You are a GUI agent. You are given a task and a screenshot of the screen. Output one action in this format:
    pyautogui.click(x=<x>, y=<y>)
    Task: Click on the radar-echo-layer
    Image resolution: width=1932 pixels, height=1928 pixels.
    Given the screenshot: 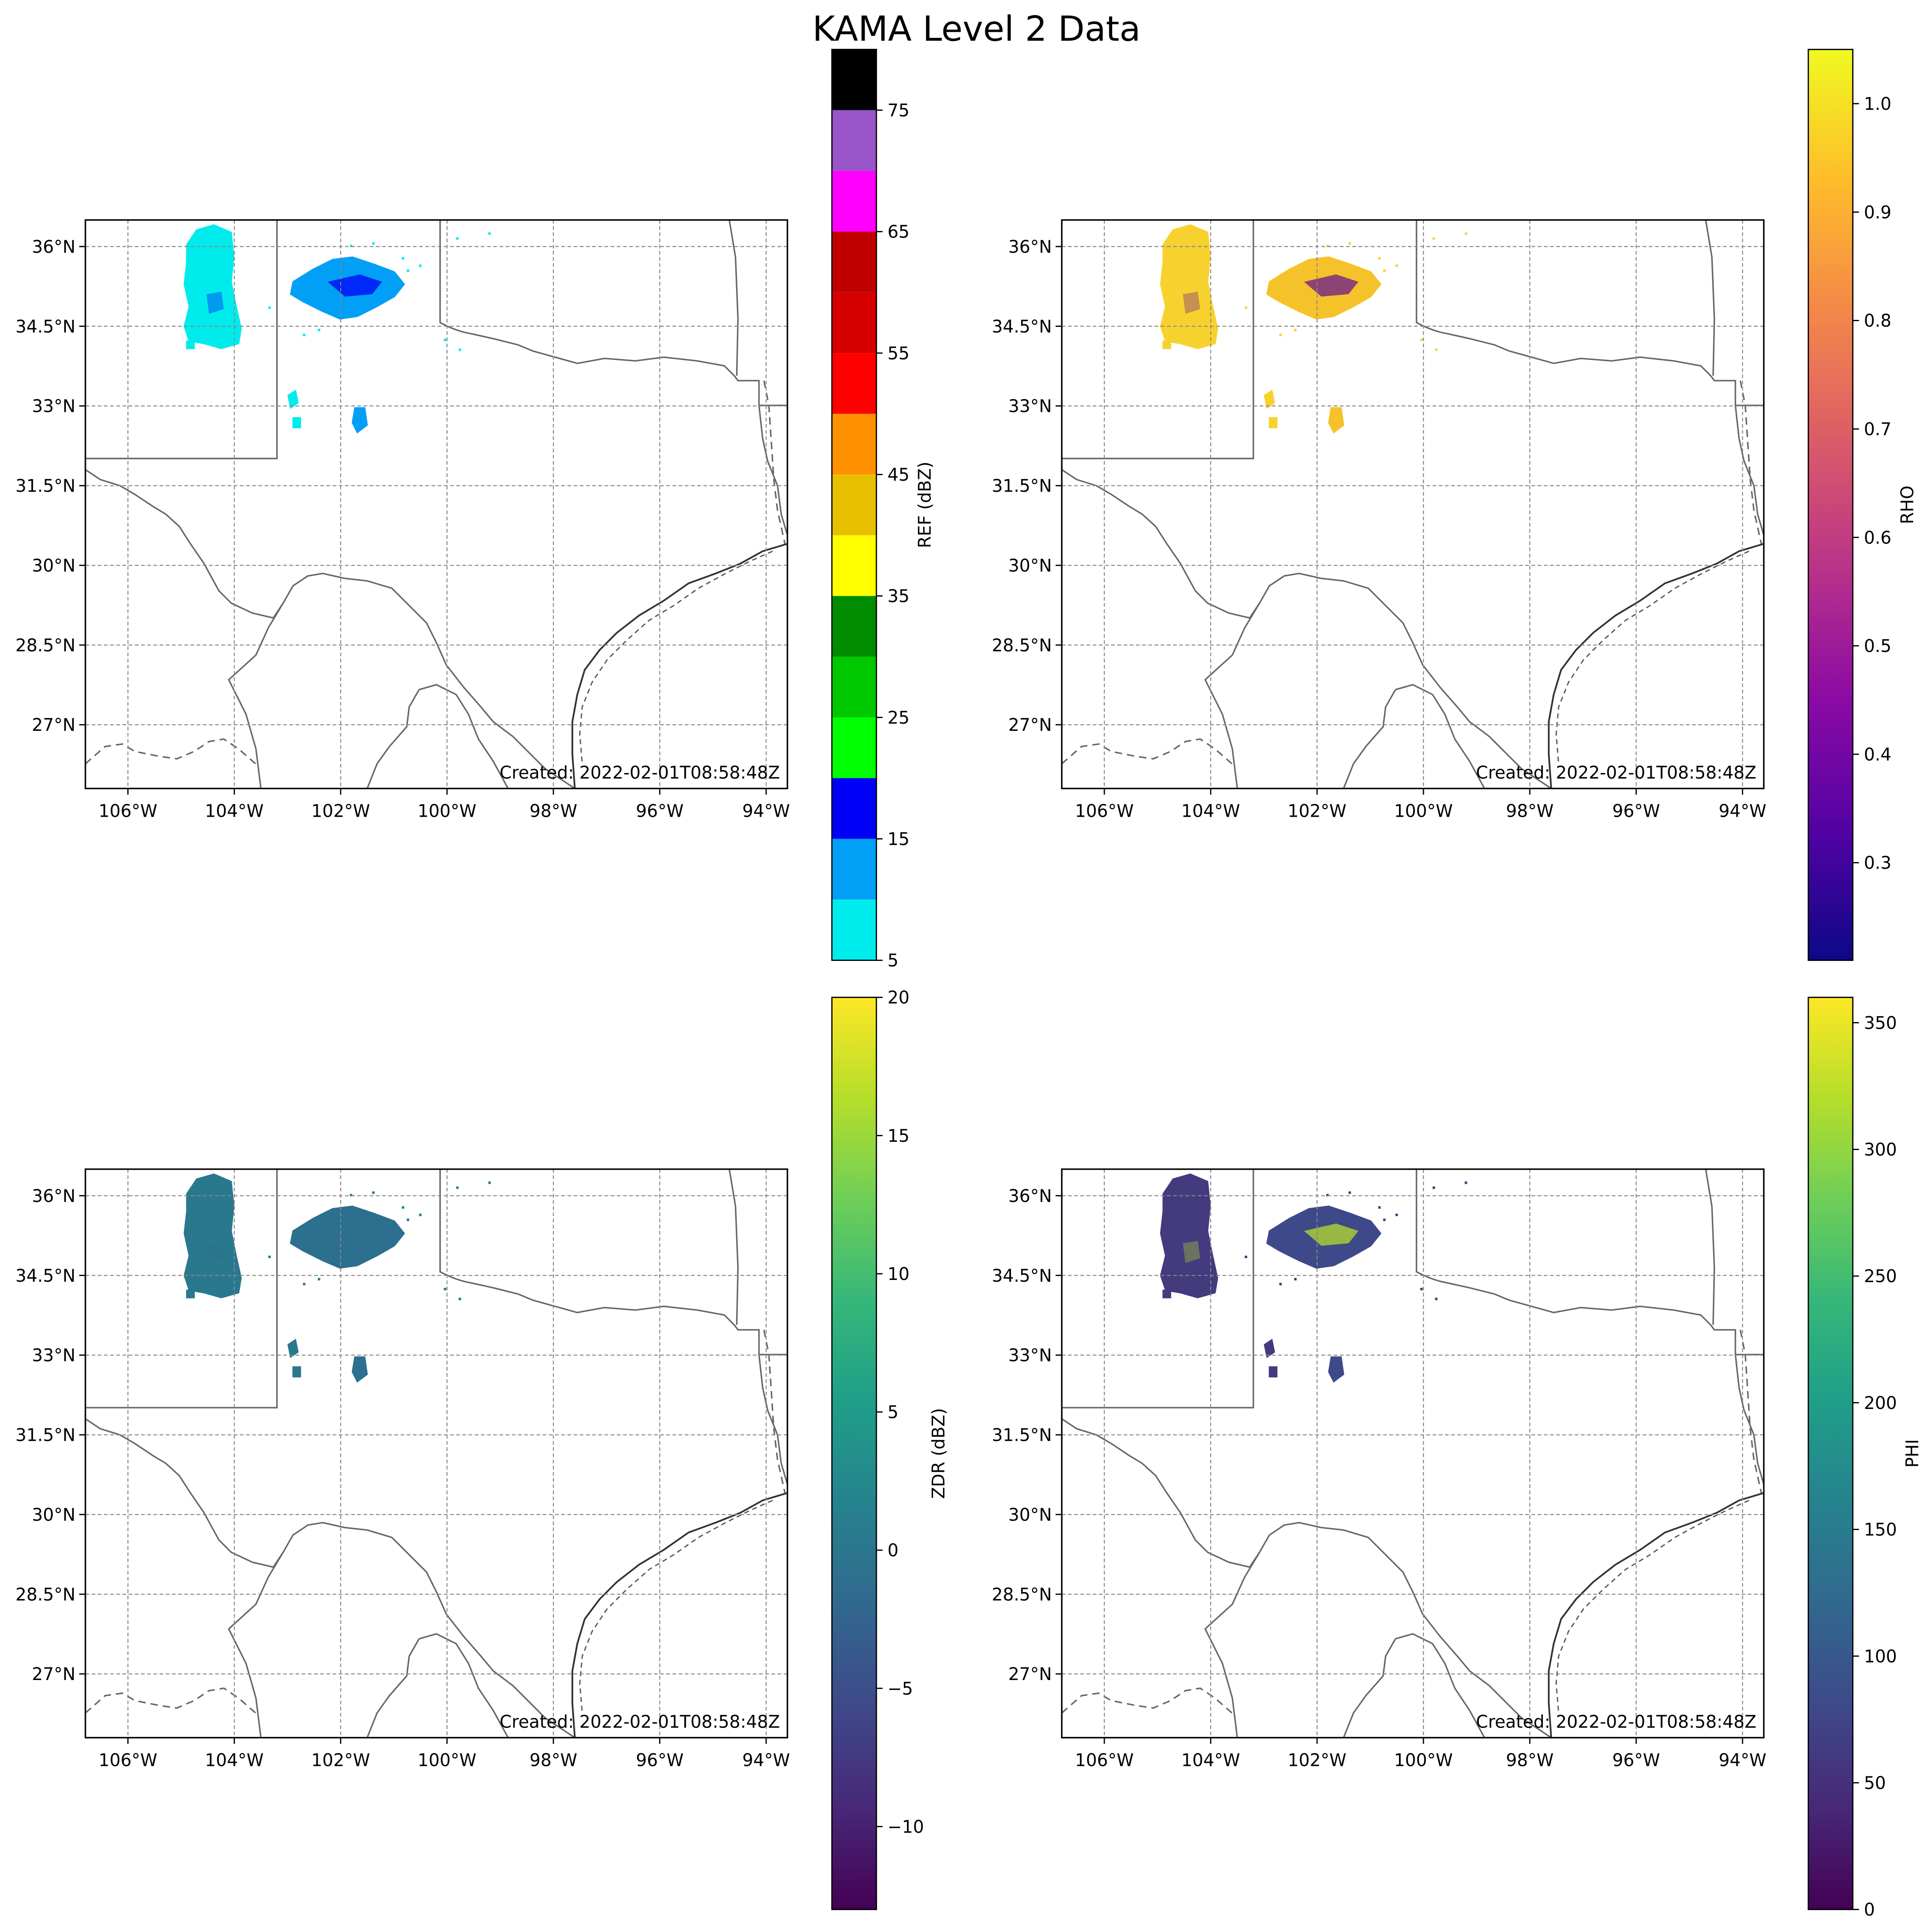 What is the action you would take?
    pyautogui.click(x=337, y=329)
    